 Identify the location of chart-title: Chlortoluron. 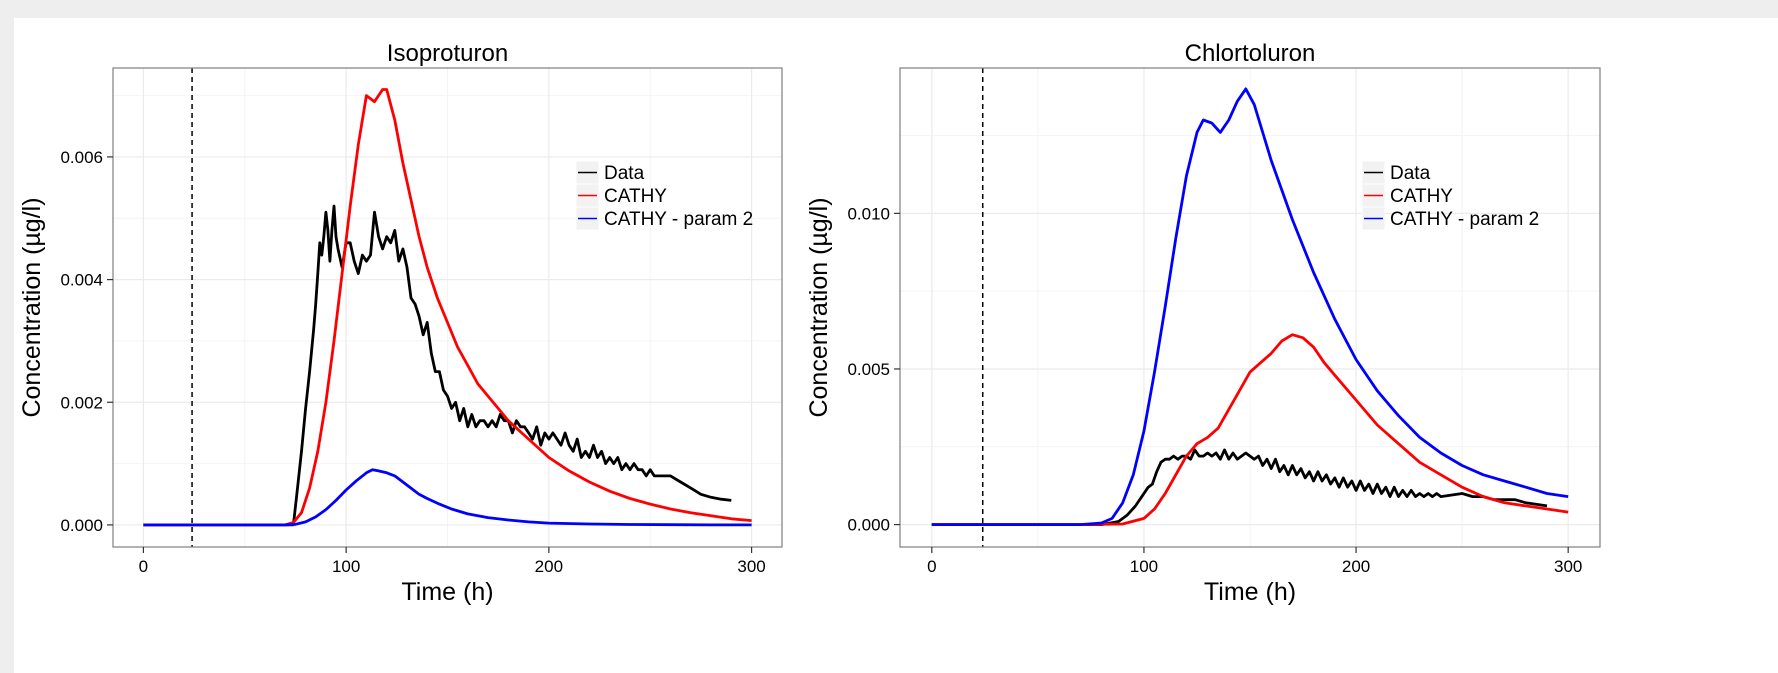
(1250, 53).